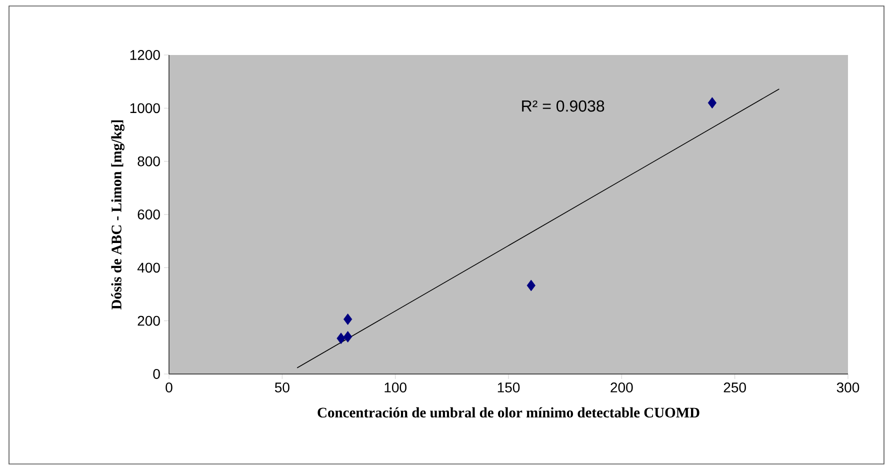 This screenshot has height=466, width=887. Describe the element at coordinates (149, 321) in the screenshot. I see `y-tick-label: 200` at that location.